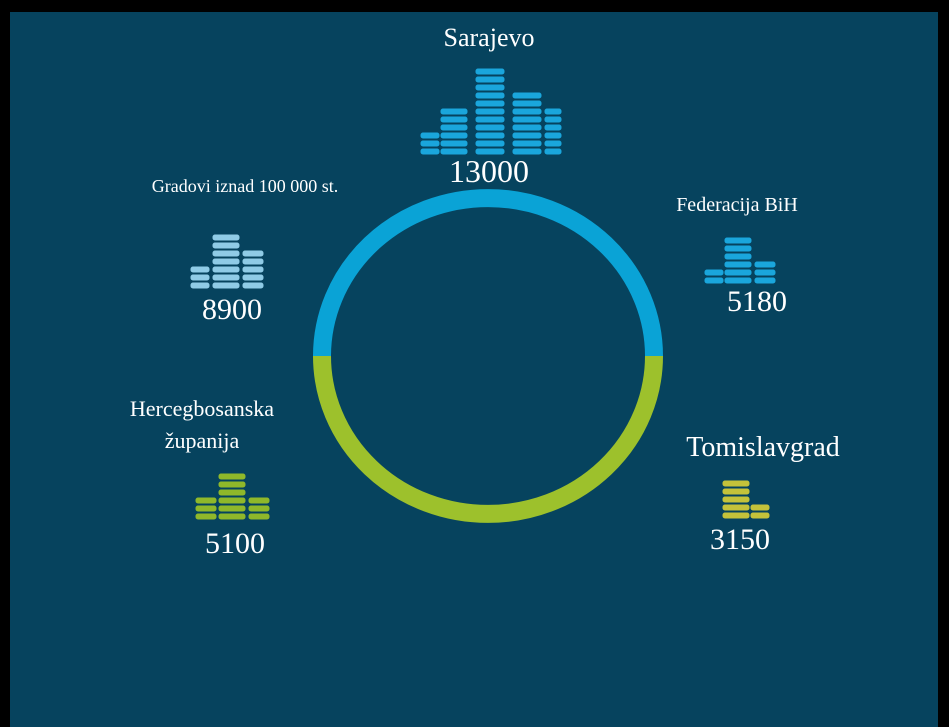  What do you see at coordinates (235, 543) in the screenshot?
I see `item-value: 5100` at bounding box center [235, 543].